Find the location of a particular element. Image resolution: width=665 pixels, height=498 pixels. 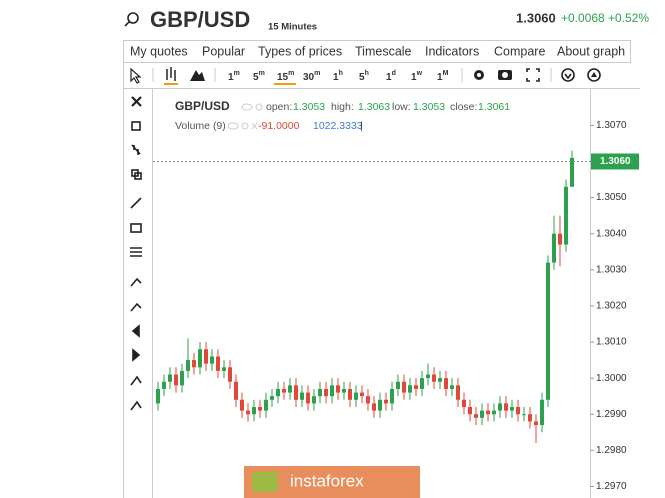

y-tick-label: 1.2980 is located at coordinates (611, 450).